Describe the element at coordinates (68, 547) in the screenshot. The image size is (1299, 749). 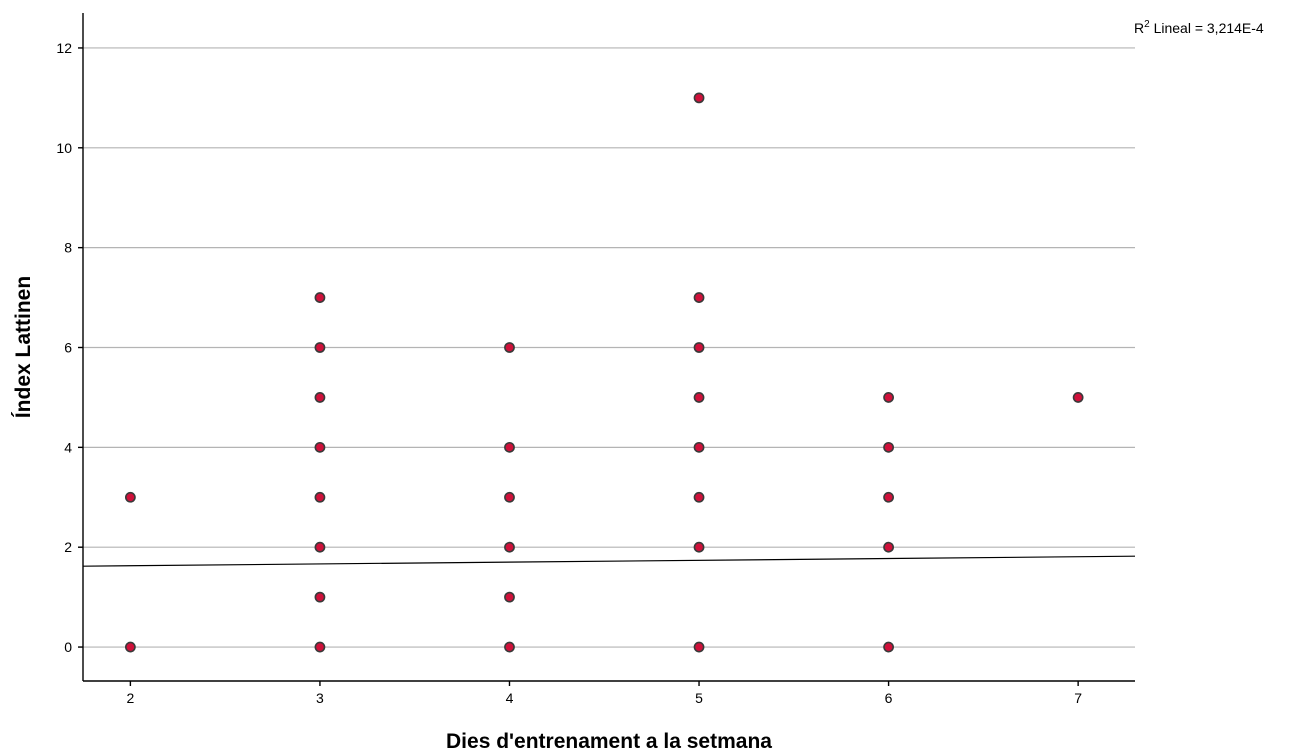
I see `y-tick-label: 2` at that location.